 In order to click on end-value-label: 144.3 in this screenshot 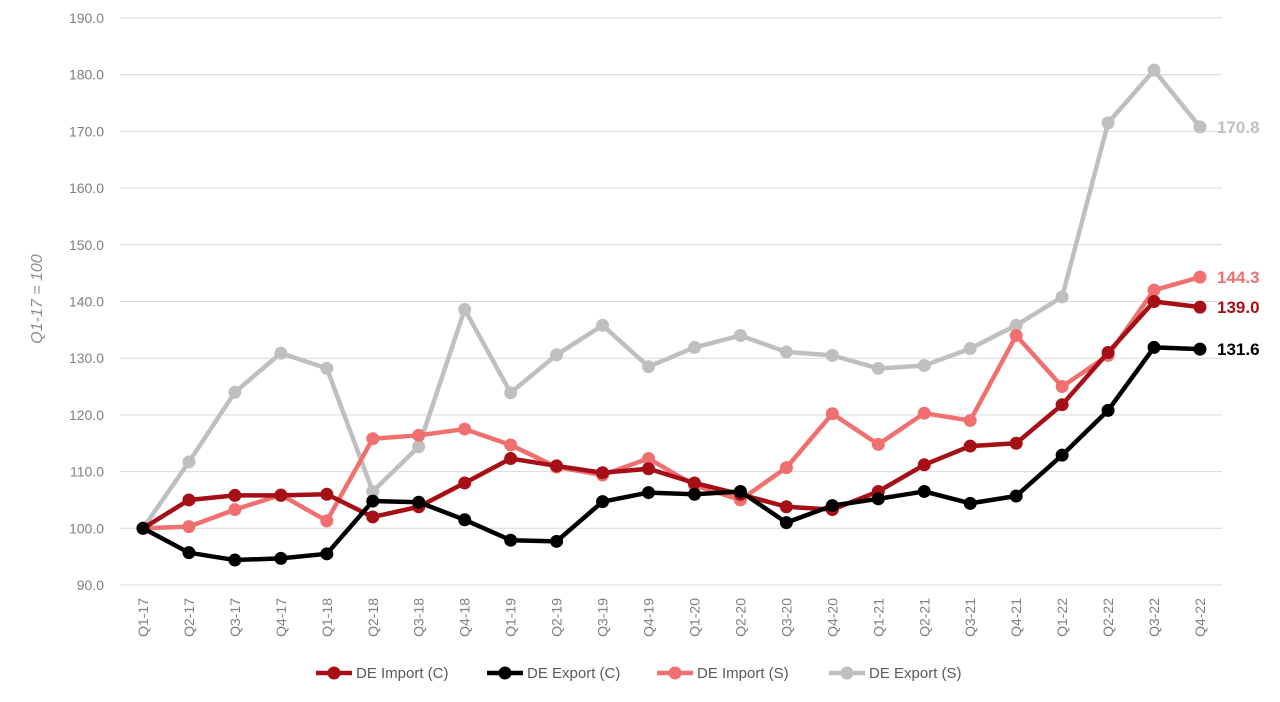, I will do `click(1238, 277)`.